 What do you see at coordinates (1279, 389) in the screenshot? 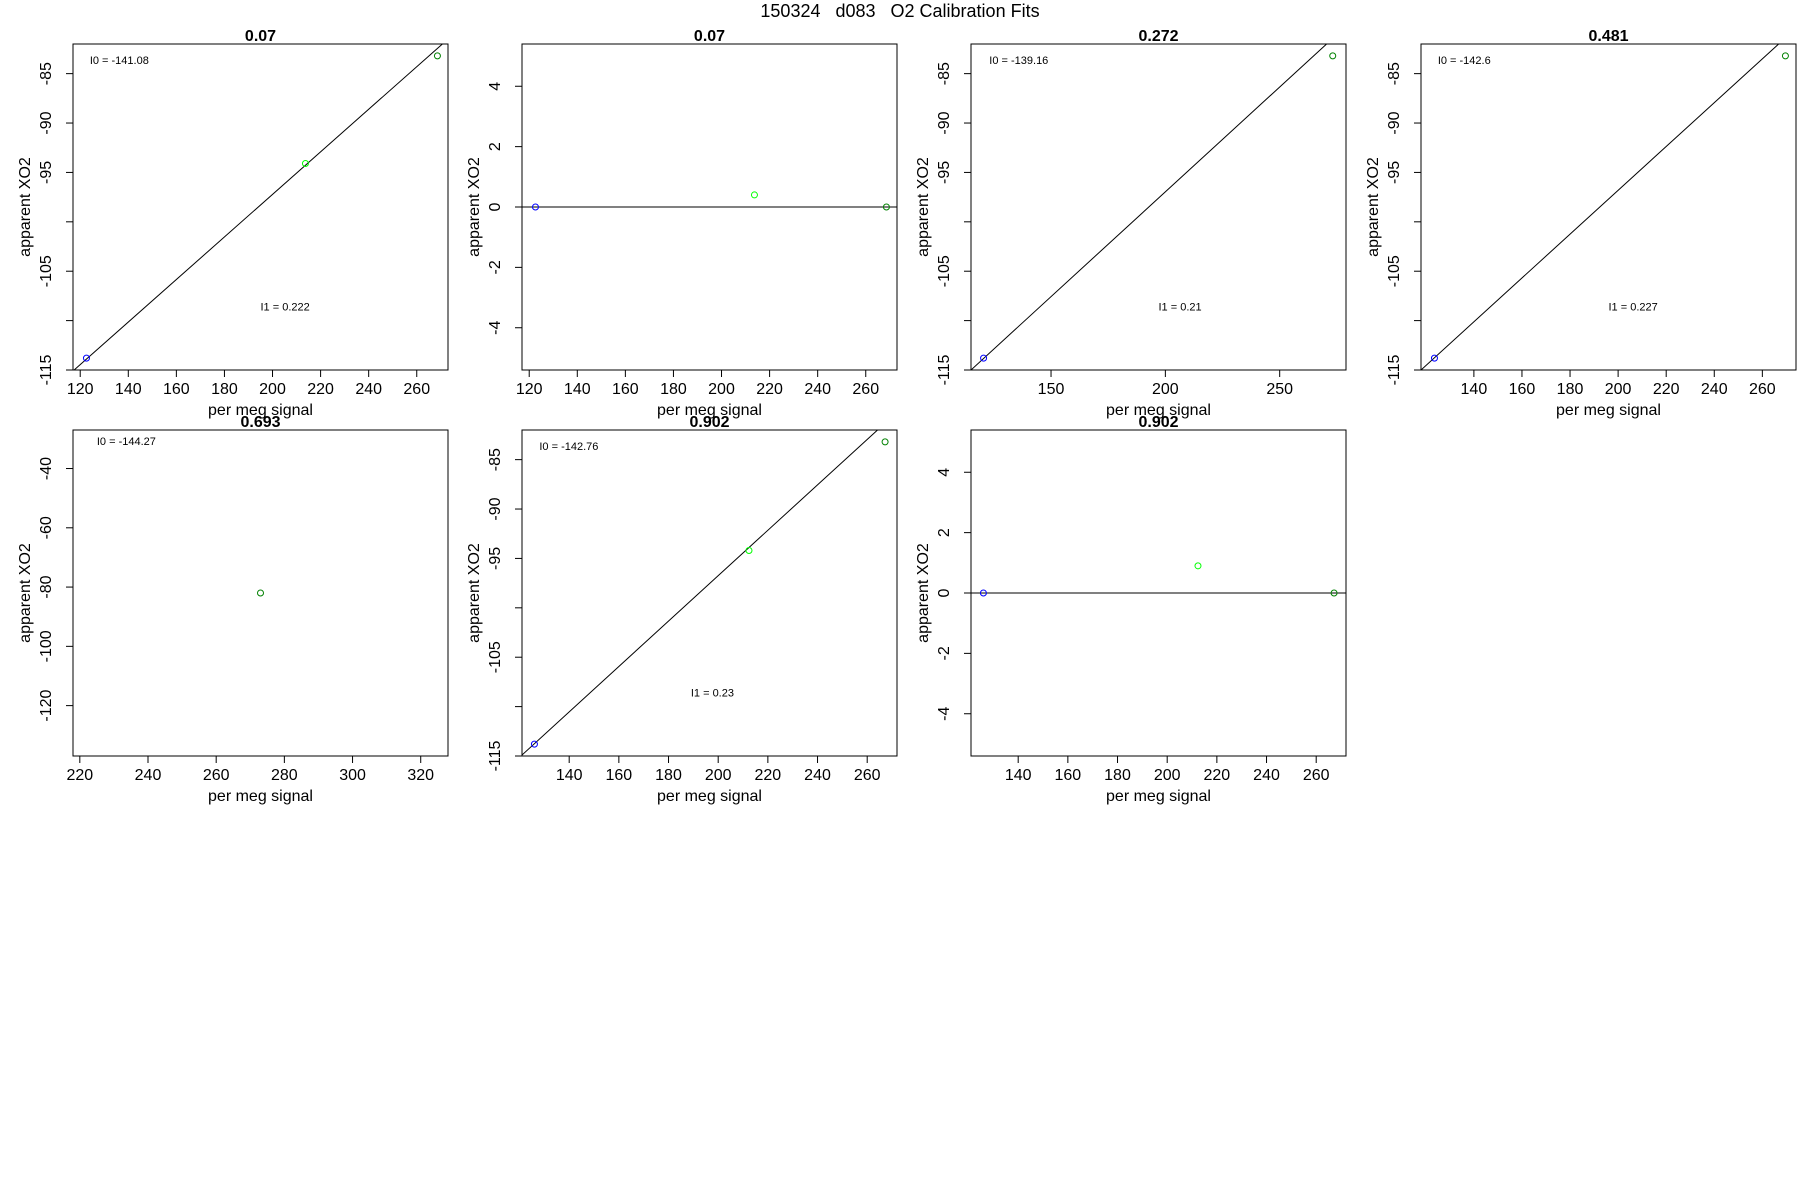
I see `x-tick-label: 250` at bounding box center [1279, 389].